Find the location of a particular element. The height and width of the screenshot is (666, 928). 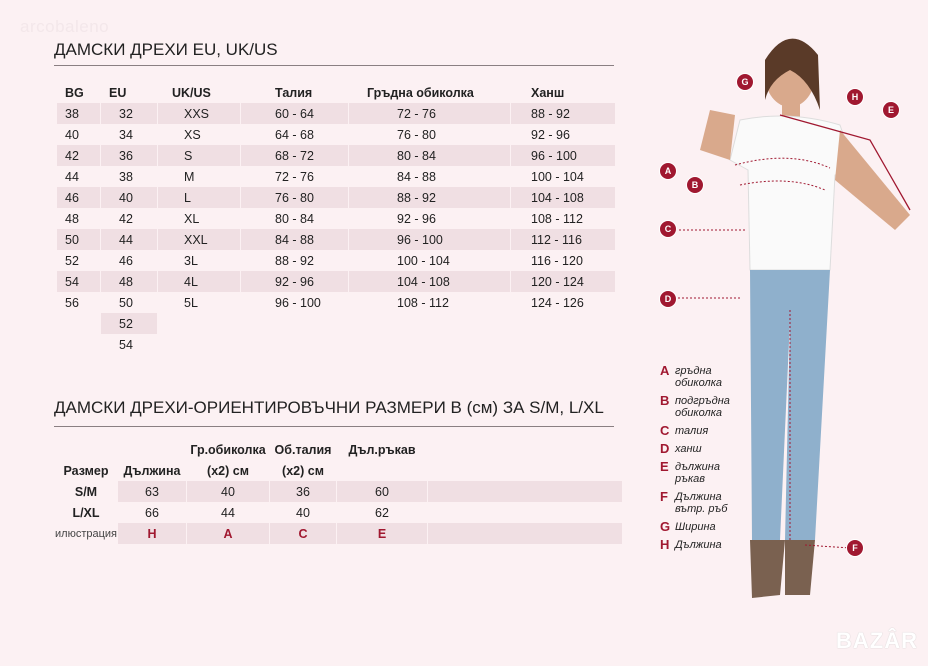

marker-g: G is located at coordinates (745, 82).